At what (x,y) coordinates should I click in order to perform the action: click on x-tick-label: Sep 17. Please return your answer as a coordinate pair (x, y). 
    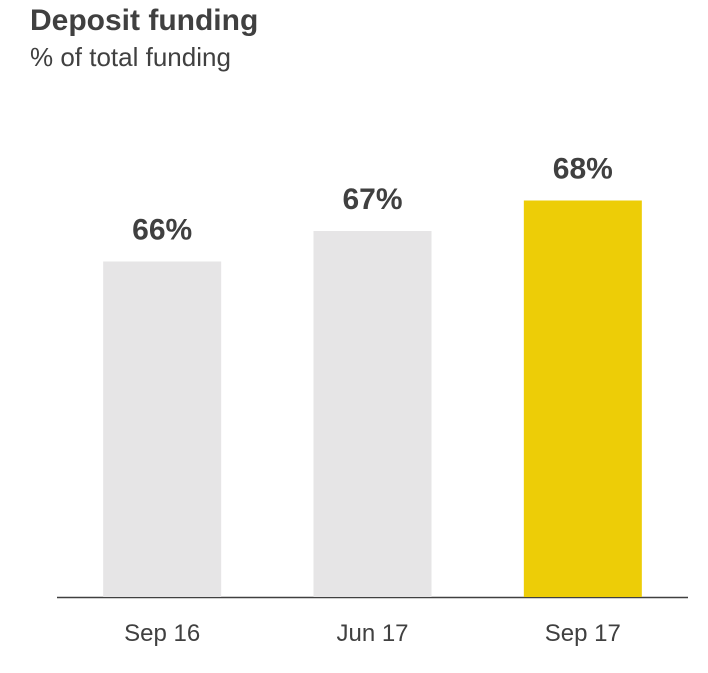
    Looking at the image, I should click on (583, 633).